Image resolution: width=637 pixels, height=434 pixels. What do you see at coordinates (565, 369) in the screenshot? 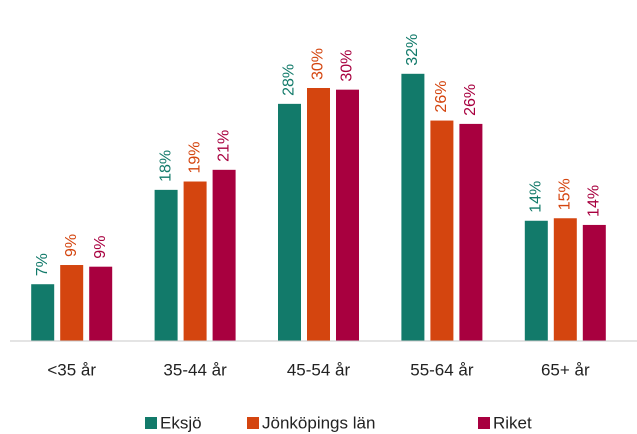
I see `x-tick-label: 65+ år` at bounding box center [565, 369].